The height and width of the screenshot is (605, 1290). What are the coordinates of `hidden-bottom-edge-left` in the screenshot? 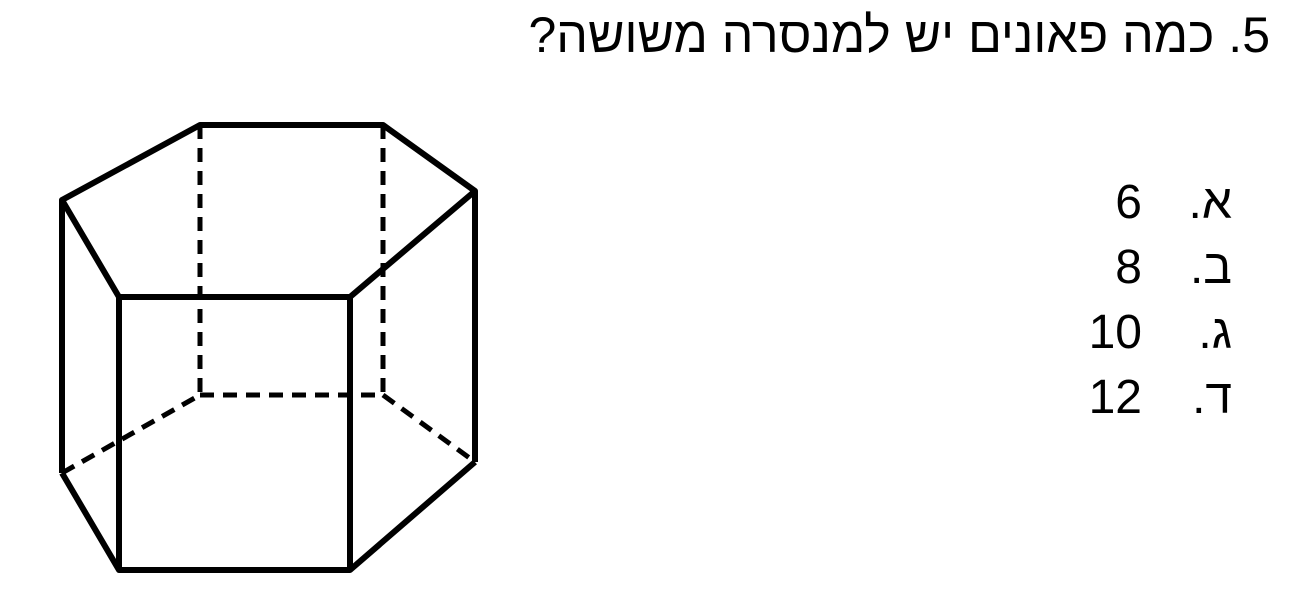 It's located at (131, 434).